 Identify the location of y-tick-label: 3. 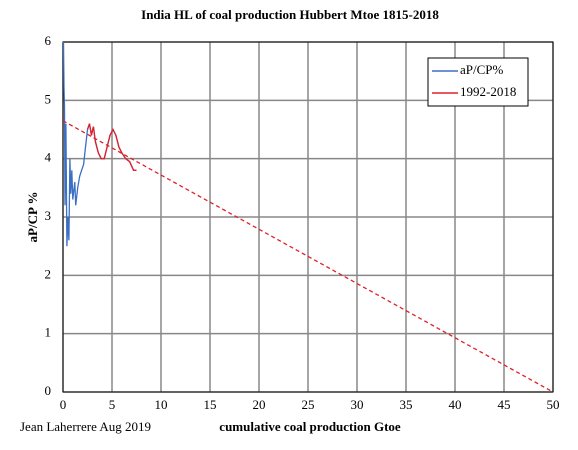
(48, 215).